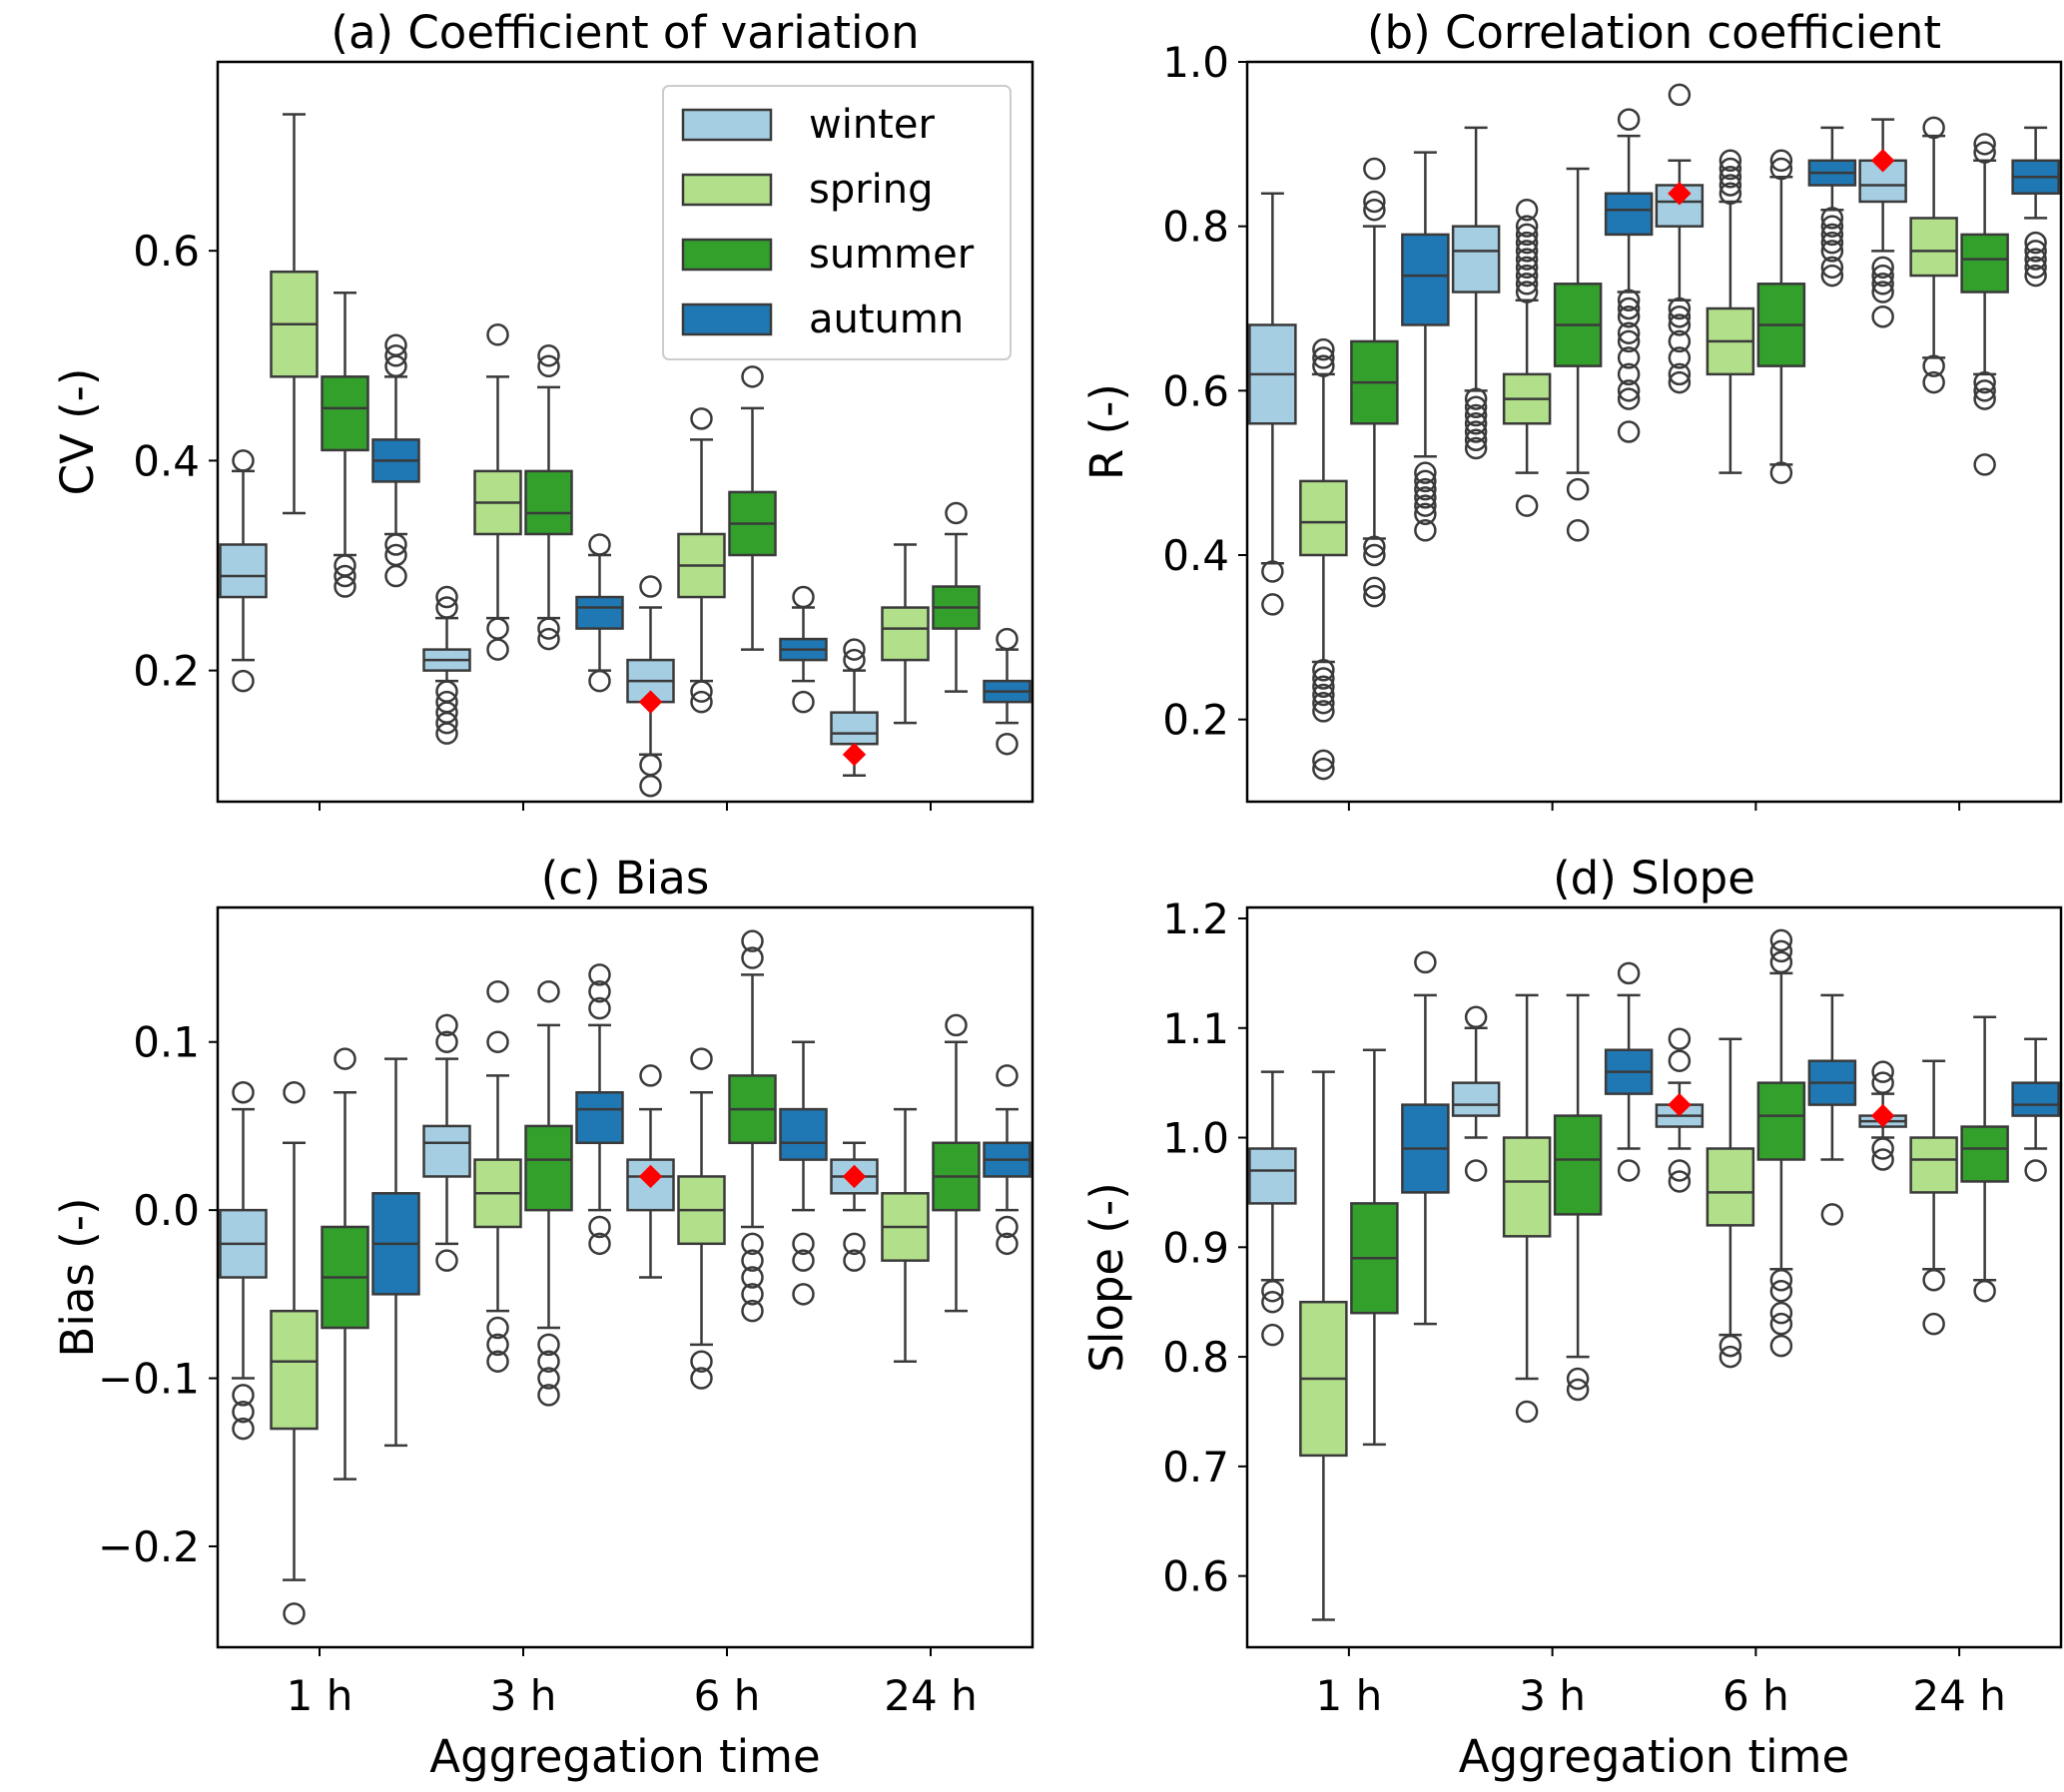 The image size is (2064, 1792). What do you see at coordinates (523, 1695) in the screenshot?
I see `x-tick-label: 3 h` at bounding box center [523, 1695].